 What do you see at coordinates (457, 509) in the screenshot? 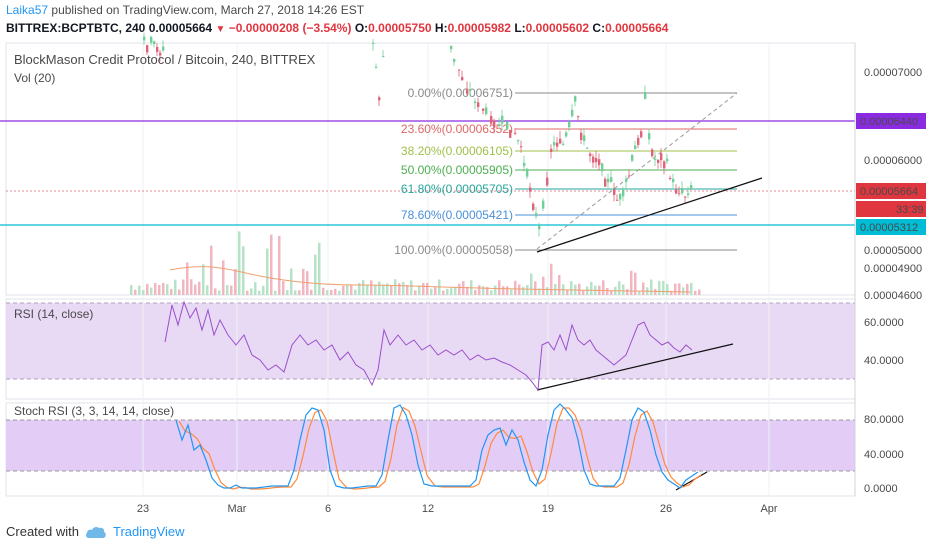
I see `time-axis: 23 Mar 6 12 19 26 Apr` at bounding box center [457, 509].